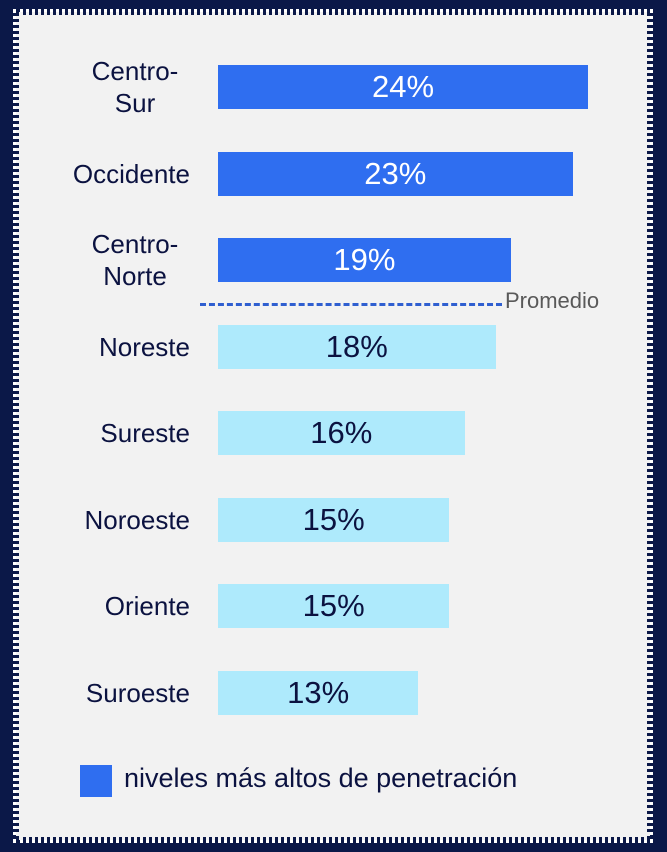 This screenshot has width=667, height=852. I want to click on average-line, so click(351, 304).